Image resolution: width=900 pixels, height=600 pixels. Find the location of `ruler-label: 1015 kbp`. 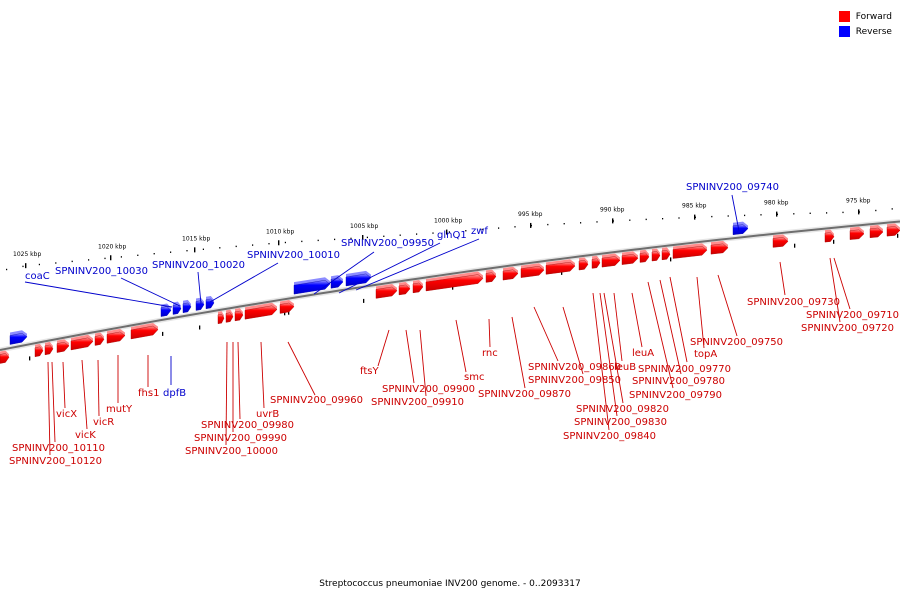

ruler-label: 1015 kbp is located at coordinates (196, 238).